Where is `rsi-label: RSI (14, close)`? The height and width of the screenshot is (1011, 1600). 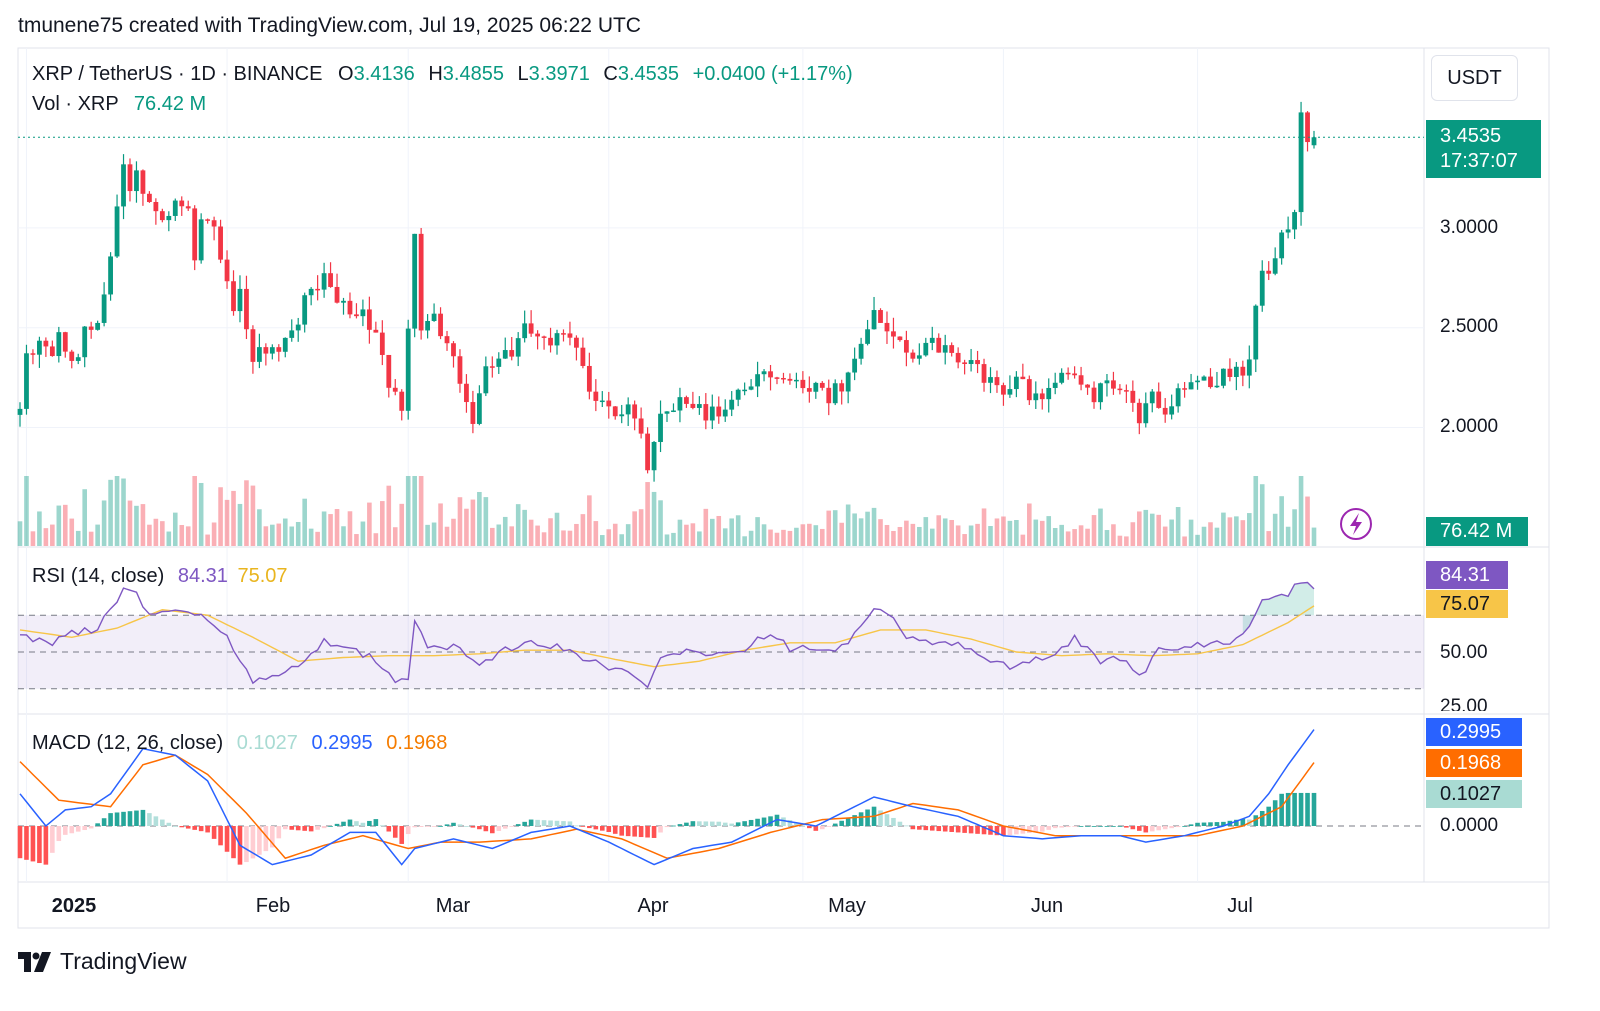
rsi-label: RSI (14, close) is located at coordinates (98, 576).